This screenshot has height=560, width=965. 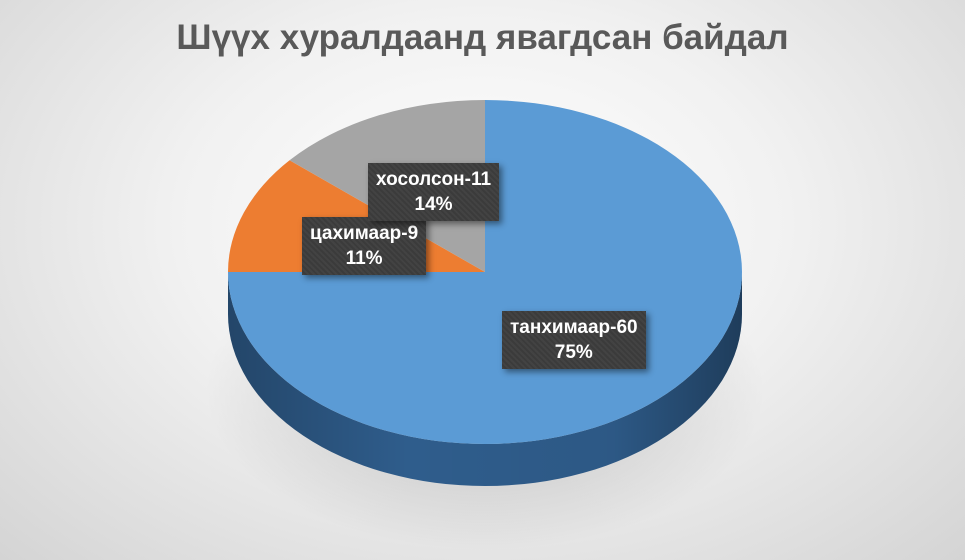 I want to click on chart-title: Шүүх хуралдаанд явагдсан байдал, so click(x=482, y=37).